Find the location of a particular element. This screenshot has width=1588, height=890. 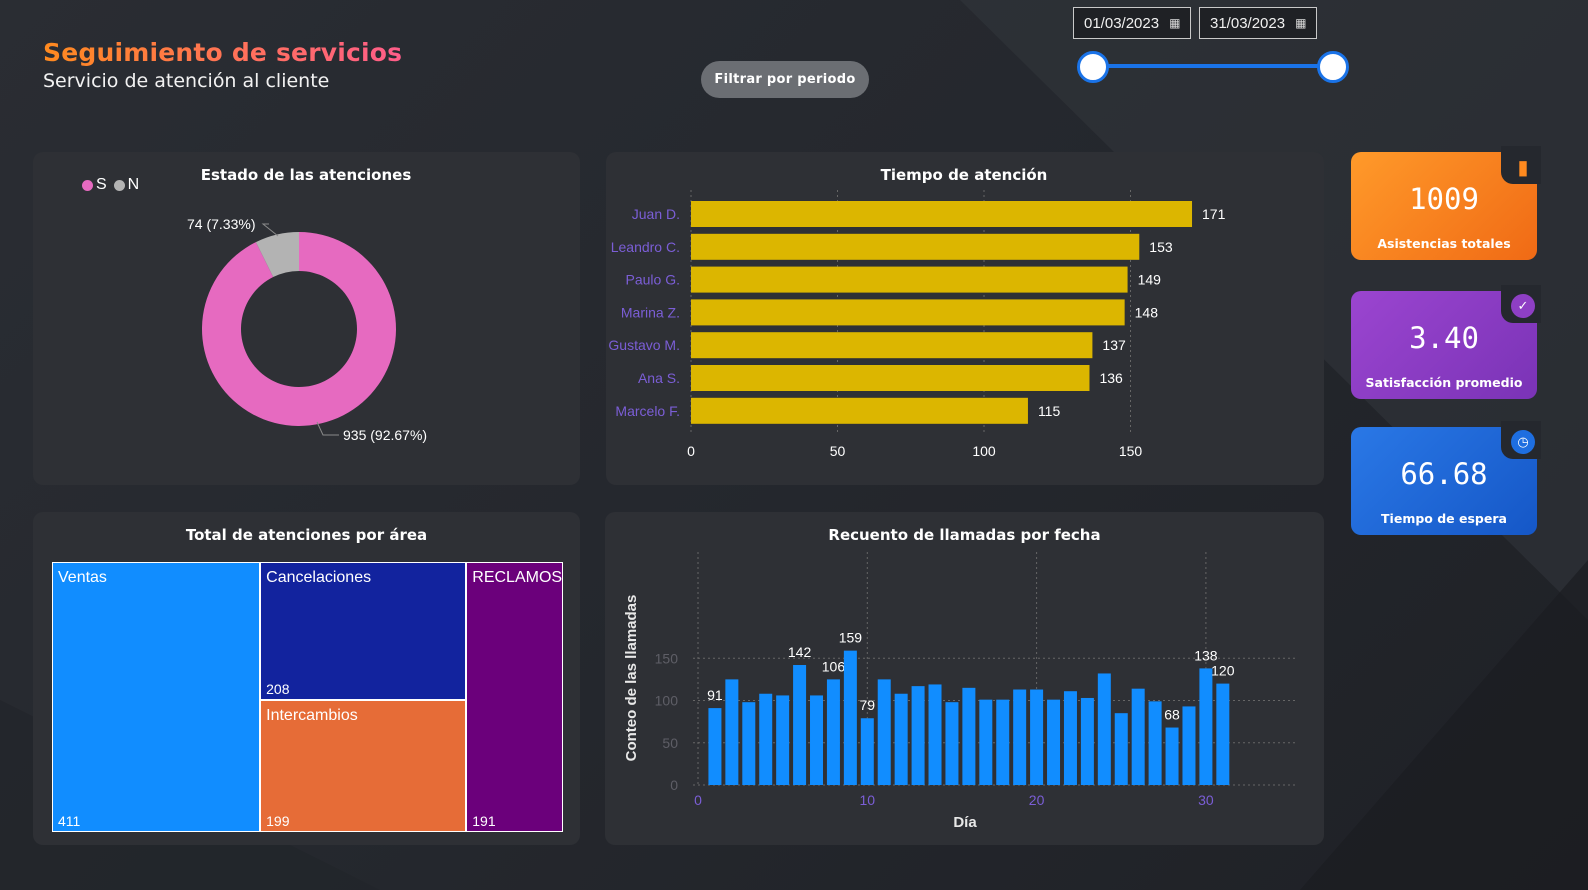

treemap-cell-label: Cancelaciones is located at coordinates (319, 577).